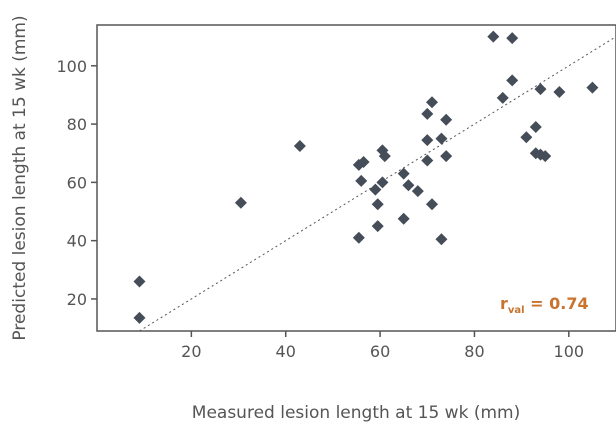 The height and width of the screenshot is (425, 616). What do you see at coordinates (71, 66) in the screenshot?
I see `y-tick-label: 100` at bounding box center [71, 66].